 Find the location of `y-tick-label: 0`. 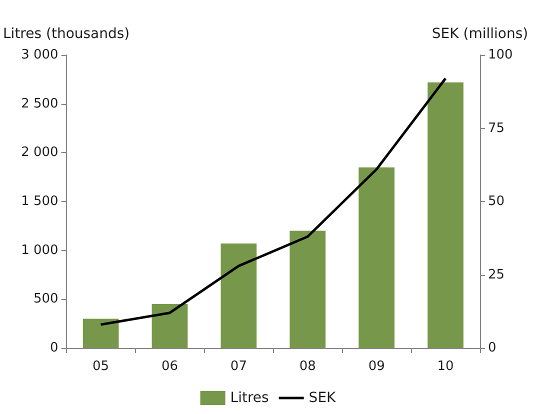

y-tick-label: 0 is located at coordinates (54, 348).